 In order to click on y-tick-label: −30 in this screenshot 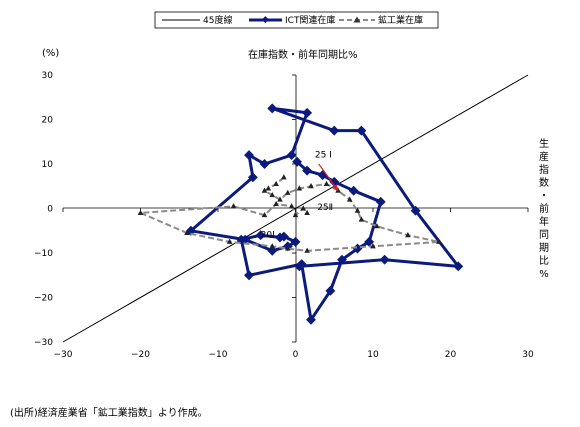, I will do `click(43, 343)`.